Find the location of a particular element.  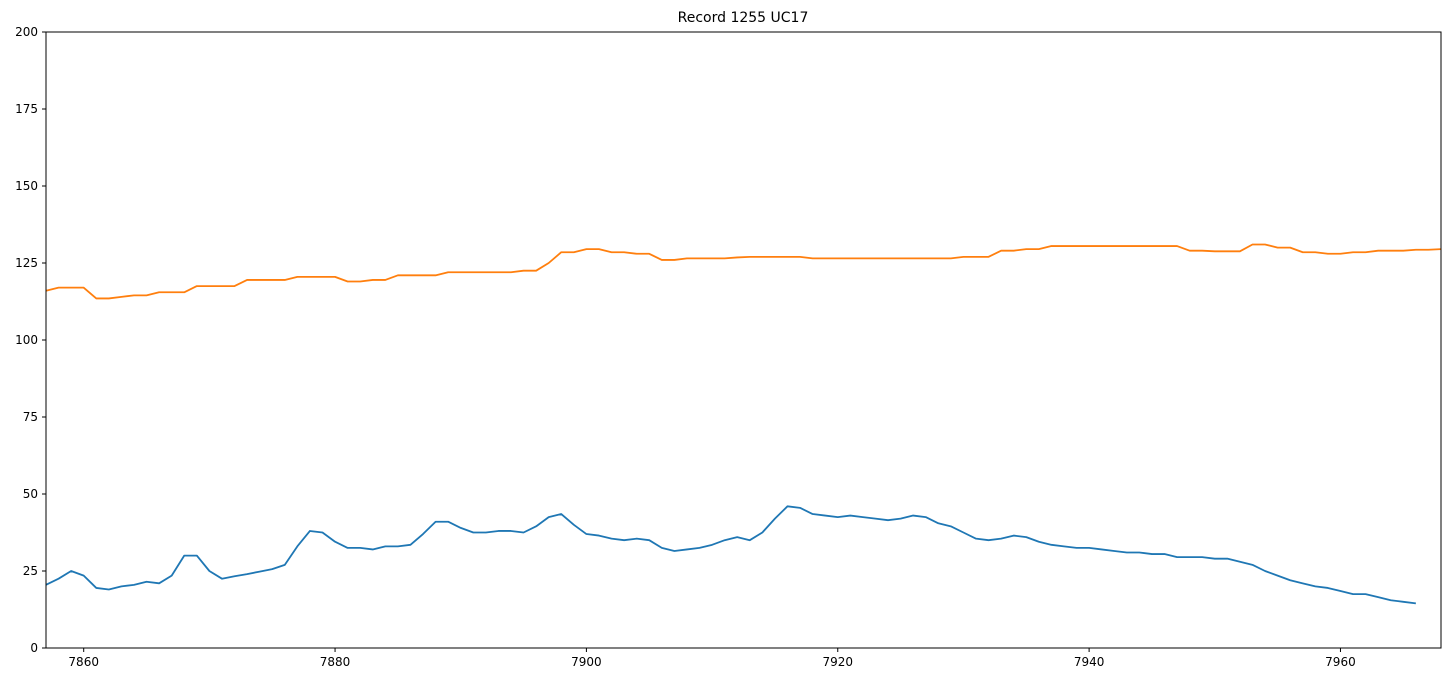

x-tick-label: 7960 is located at coordinates (1340, 662).